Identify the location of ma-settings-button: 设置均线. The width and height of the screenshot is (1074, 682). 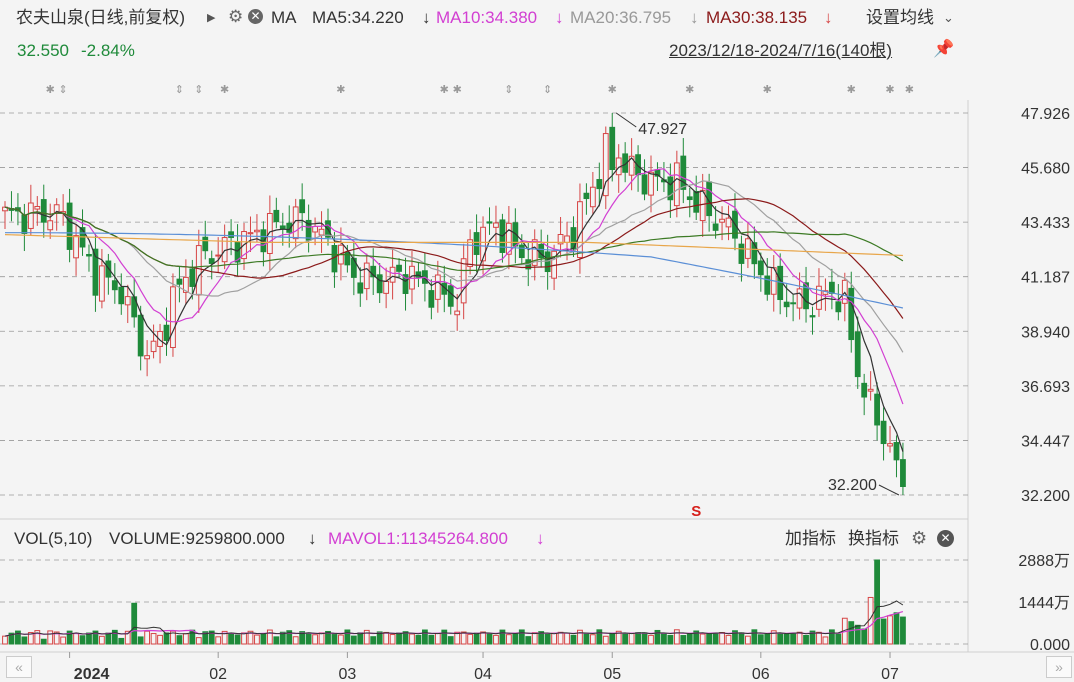
(900, 17).